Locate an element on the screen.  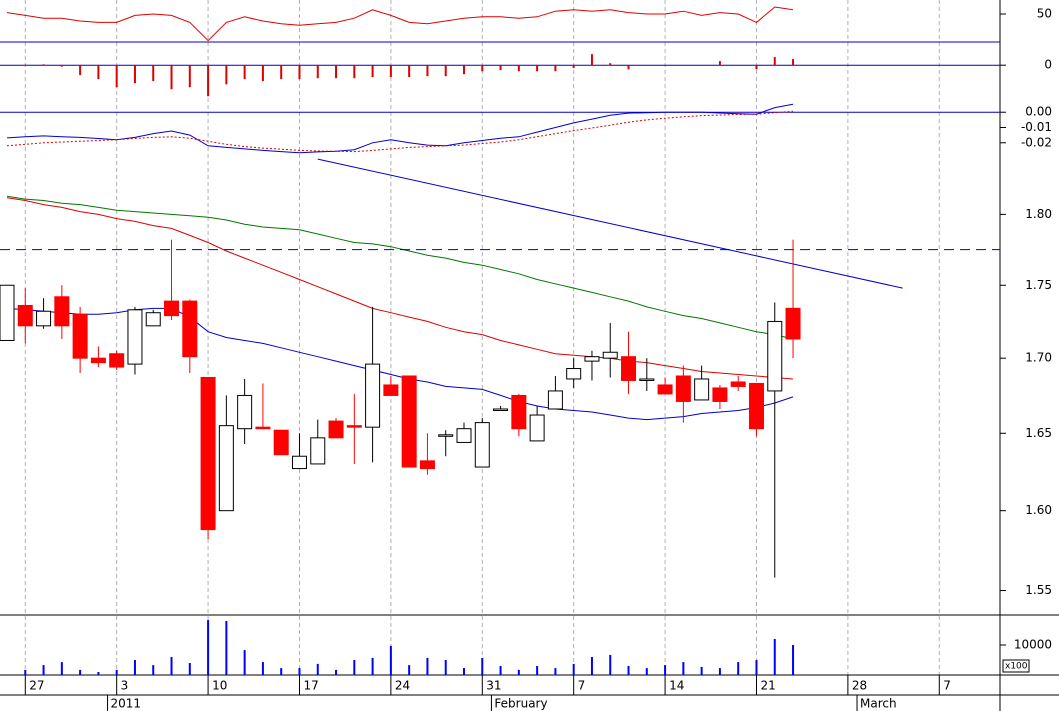
y-tick-label: 1.70 is located at coordinates (1038, 358).